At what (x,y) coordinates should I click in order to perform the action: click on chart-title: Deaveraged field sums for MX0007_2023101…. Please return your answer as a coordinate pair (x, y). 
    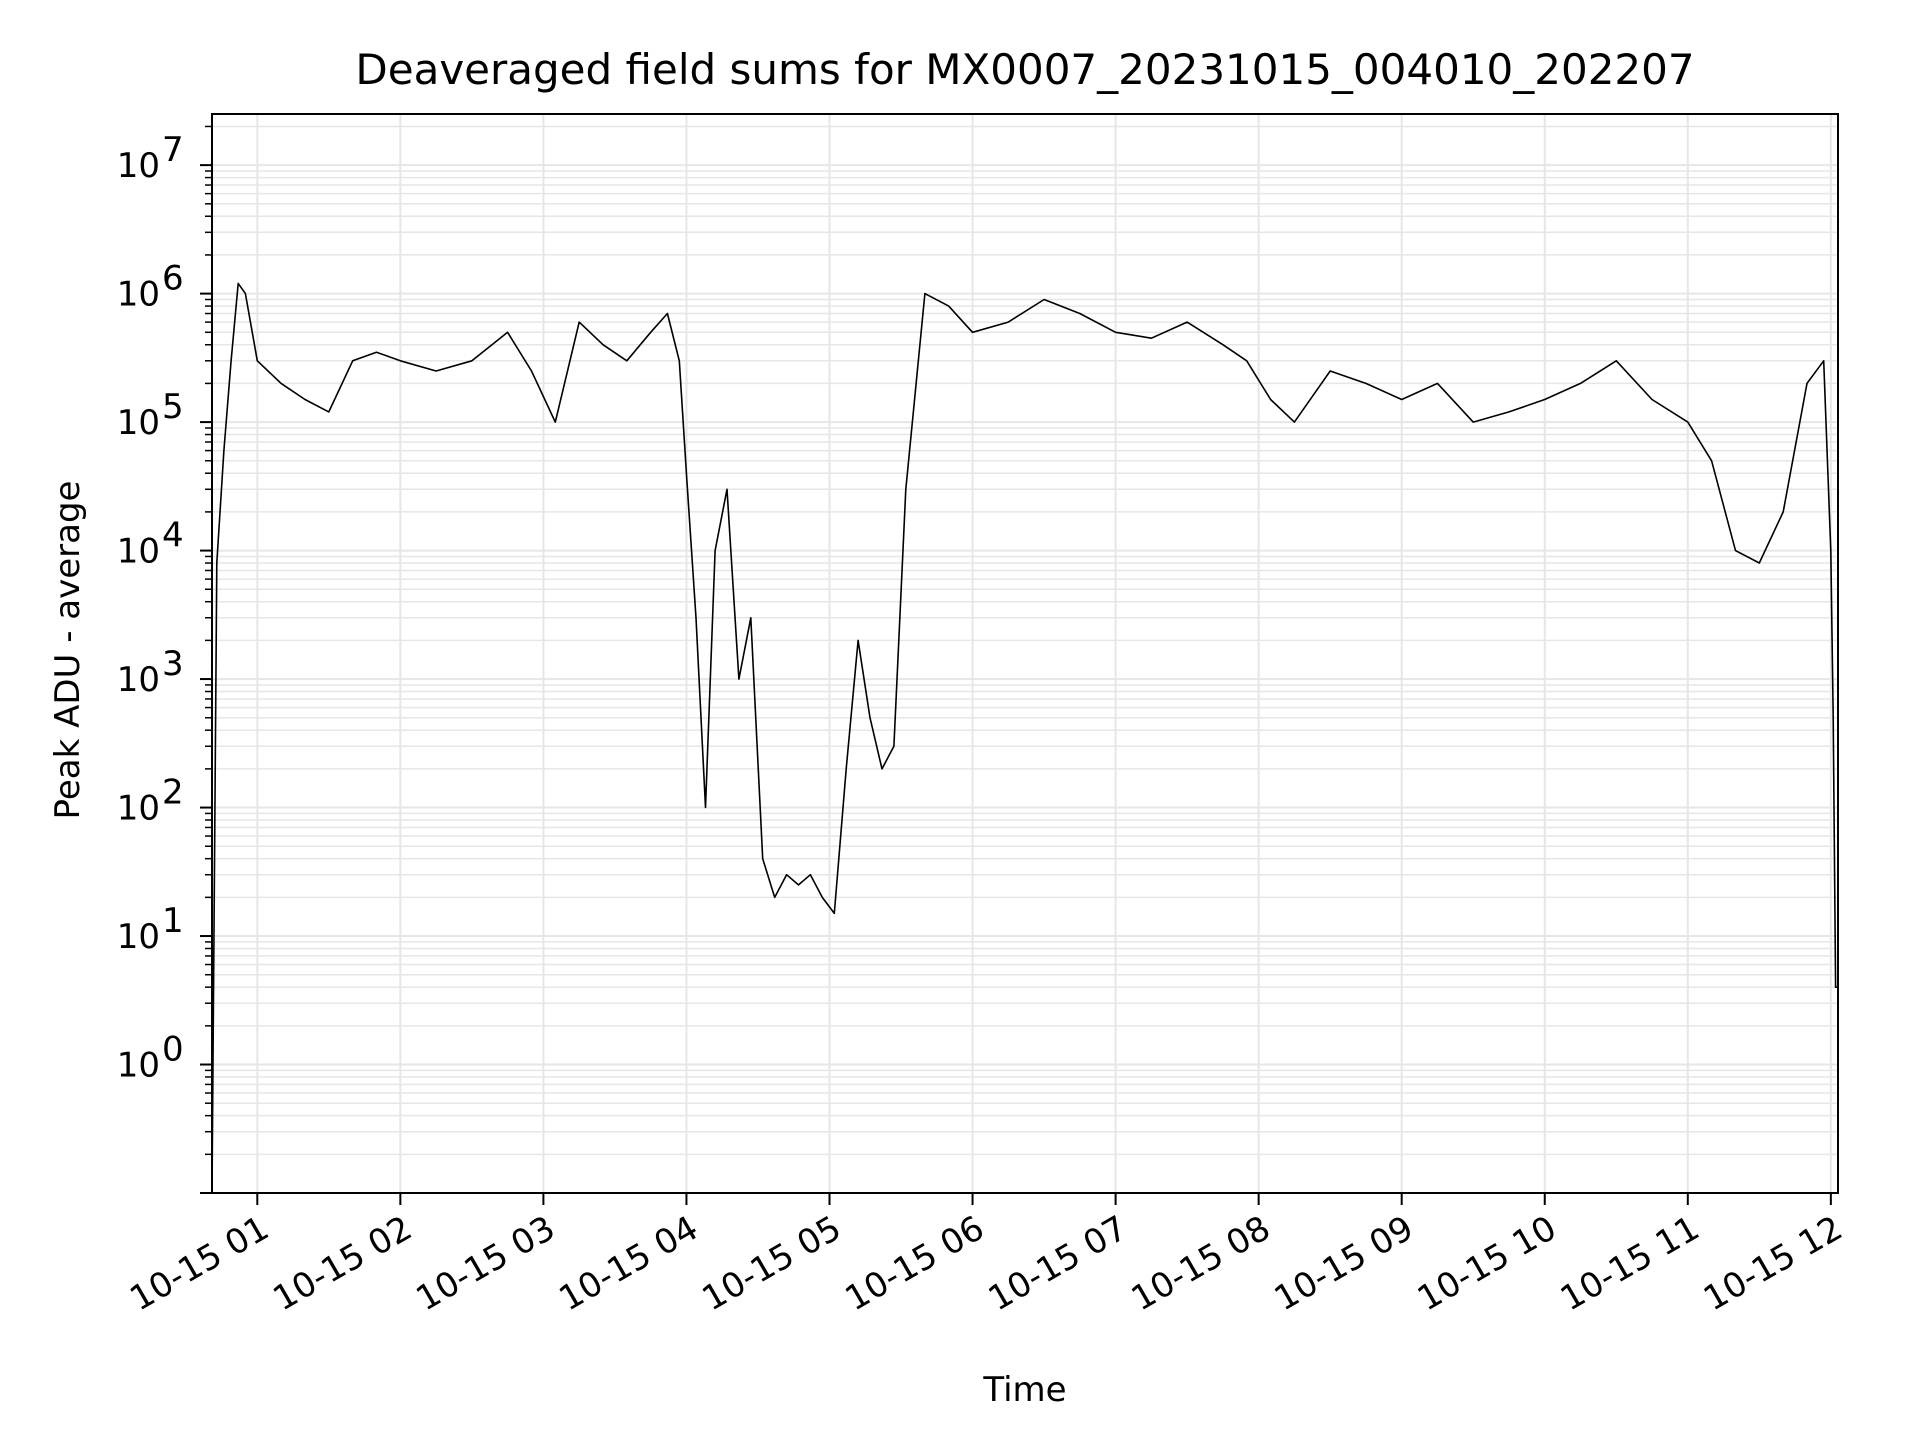
    Looking at the image, I should click on (1024, 69).